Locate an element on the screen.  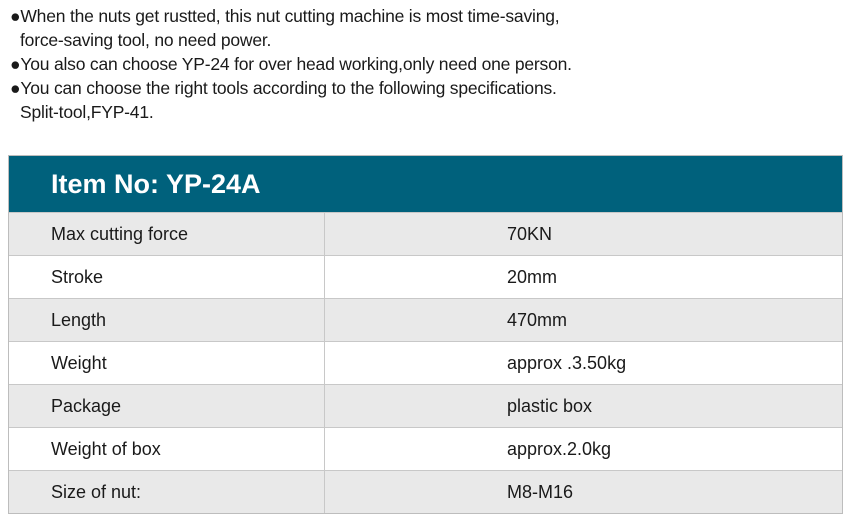
spec-value: 20mm is located at coordinates (532, 277).